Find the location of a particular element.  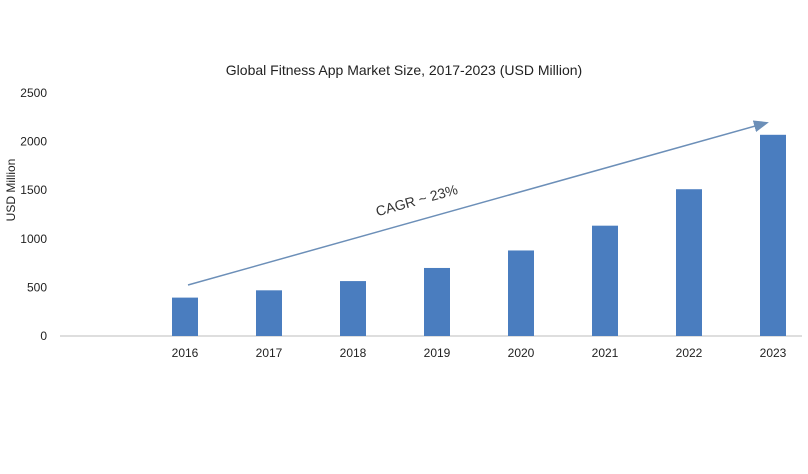

y-tick-label: 1500 is located at coordinates (33, 190).